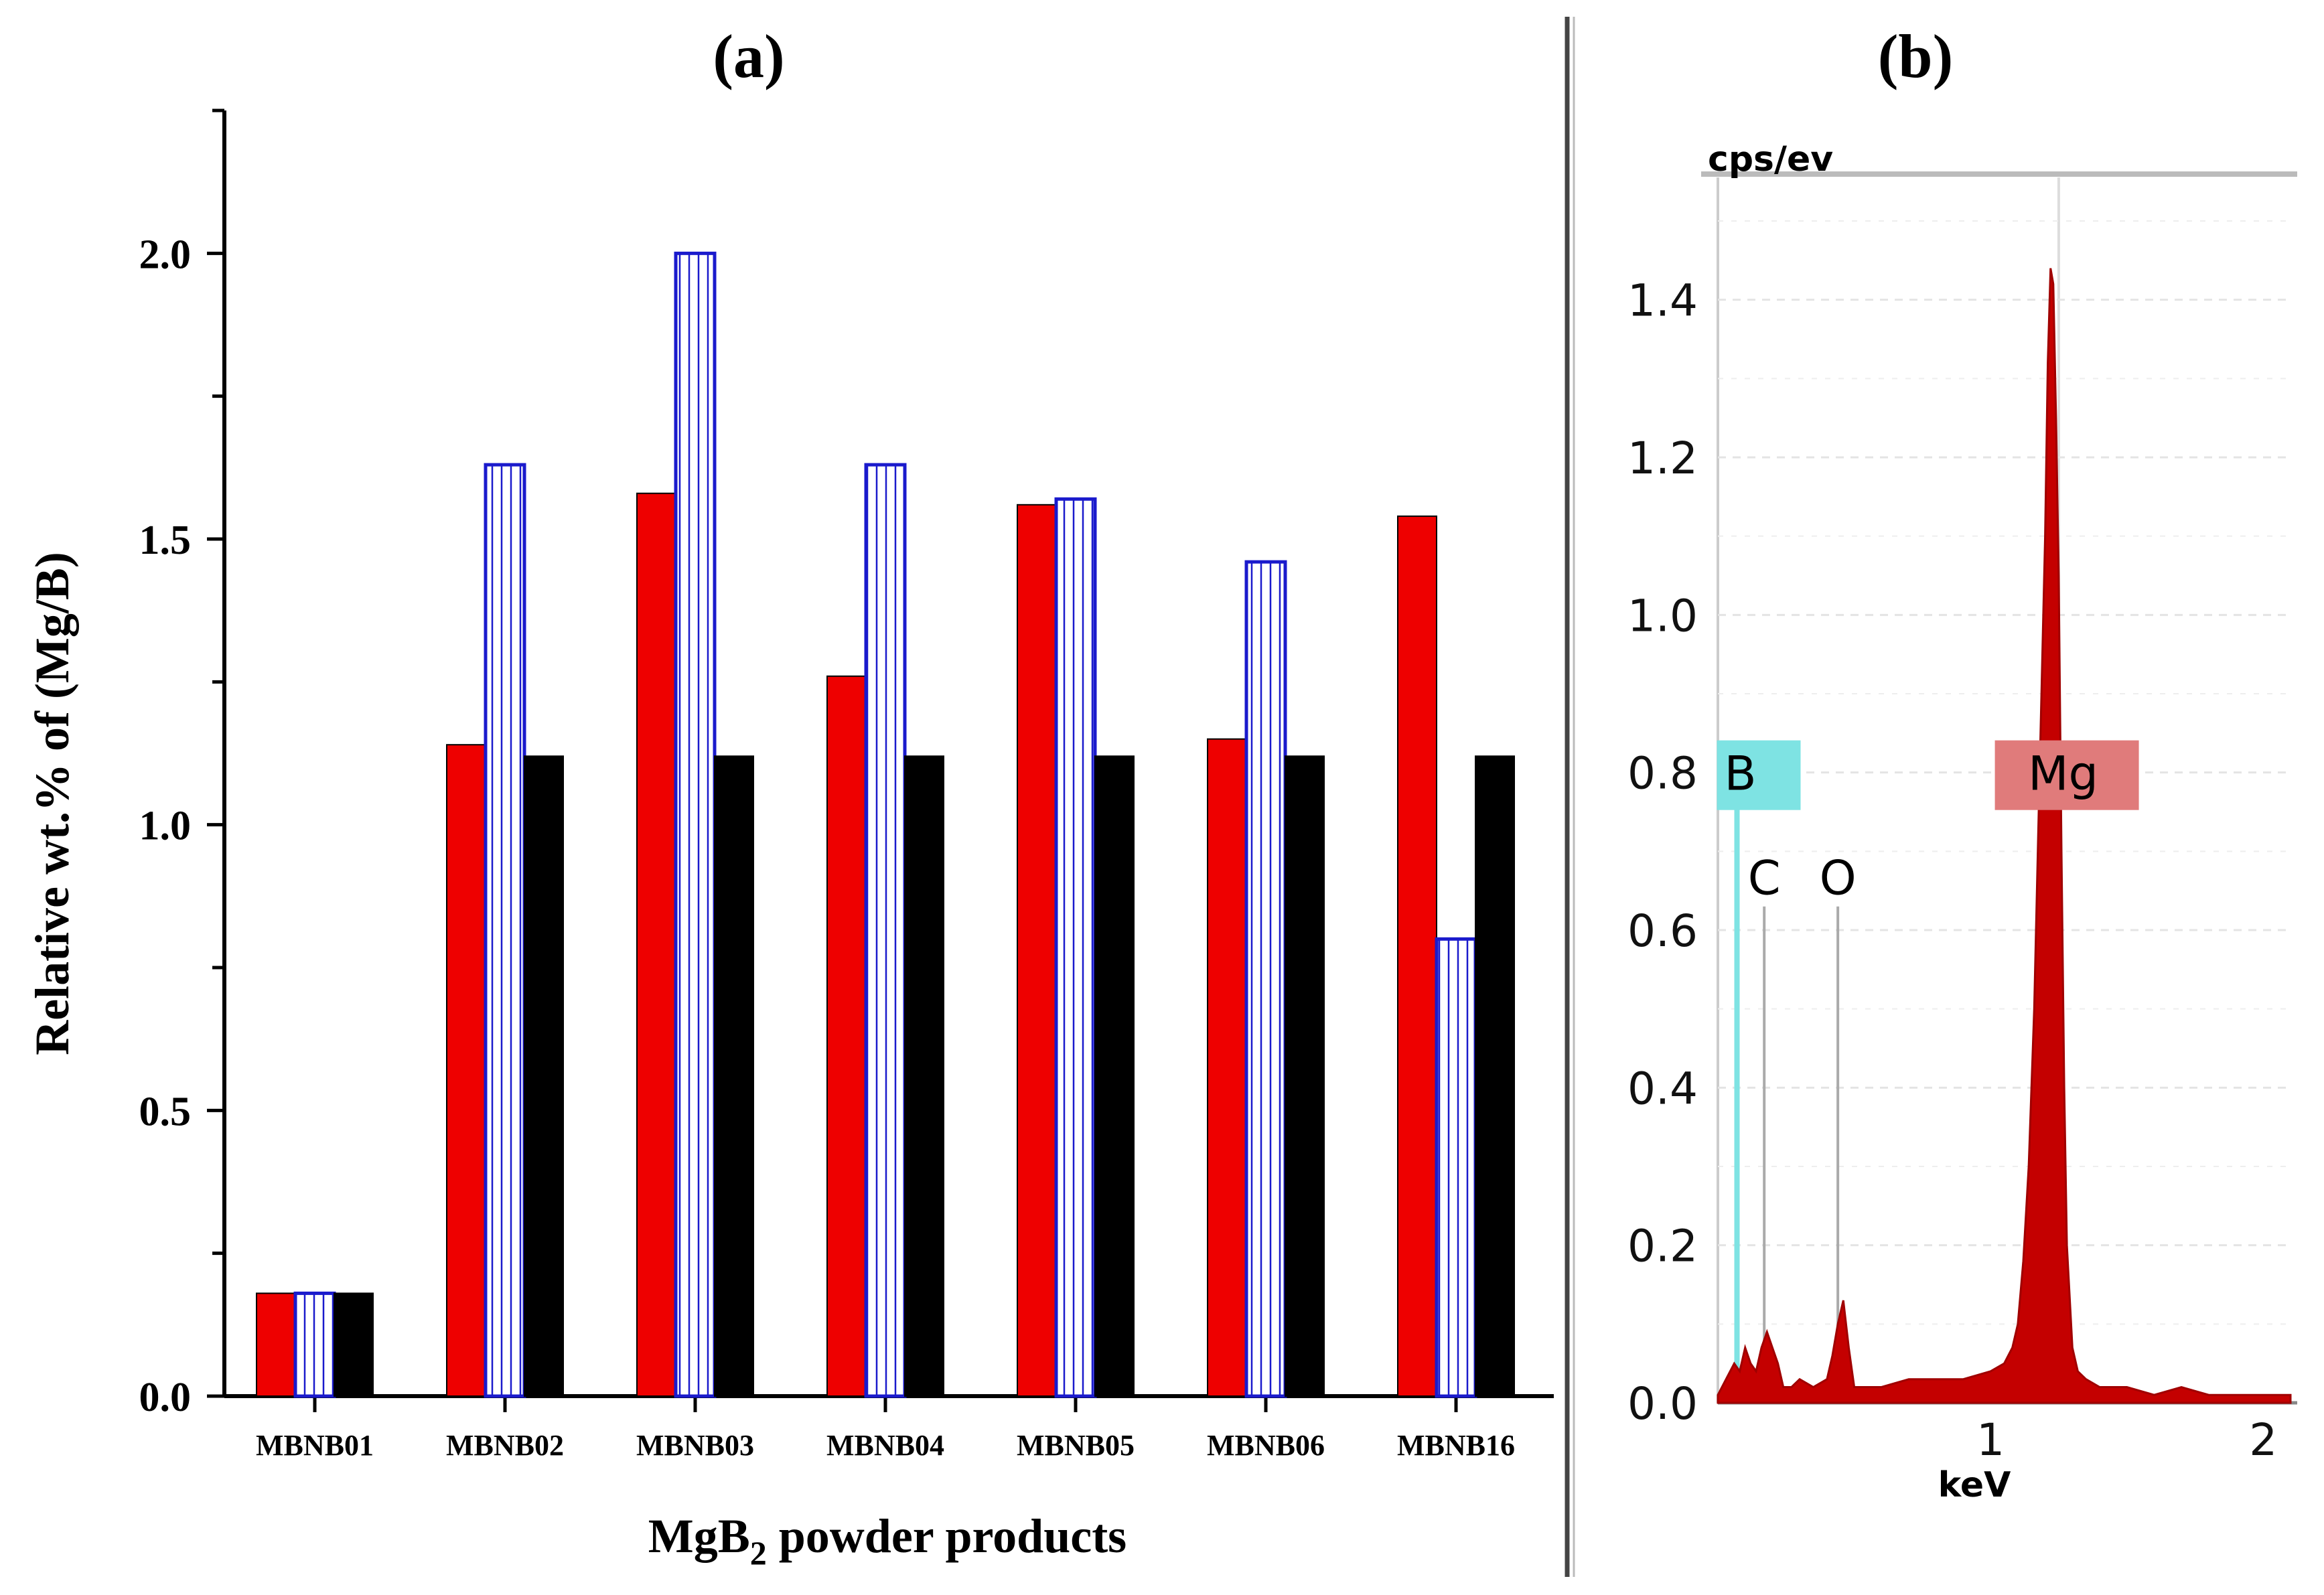 The width and height of the screenshot is (2324, 1595). I want to click on panel-a-y-tick-labels: 0.0 0.5 1.0 1.5 2.0, so click(166, 826).